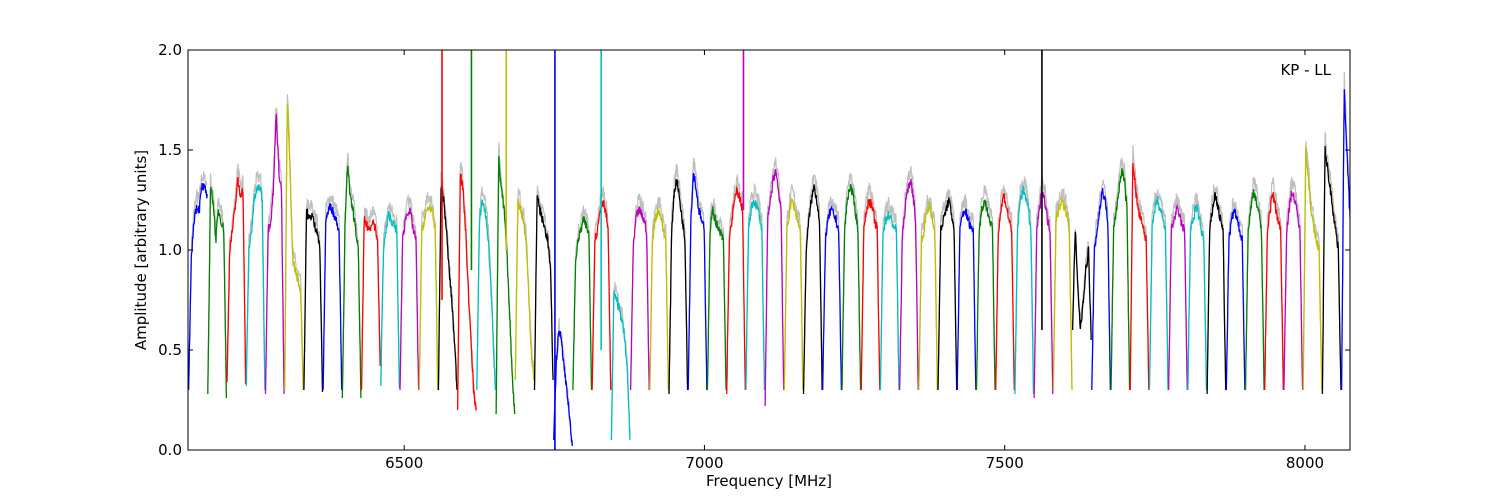 The width and height of the screenshot is (1500, 500). What do you see at coordinates (170, 450) in the screenshot?
I see `y-tick-label: 0.0` at bounding box center [170, 450].